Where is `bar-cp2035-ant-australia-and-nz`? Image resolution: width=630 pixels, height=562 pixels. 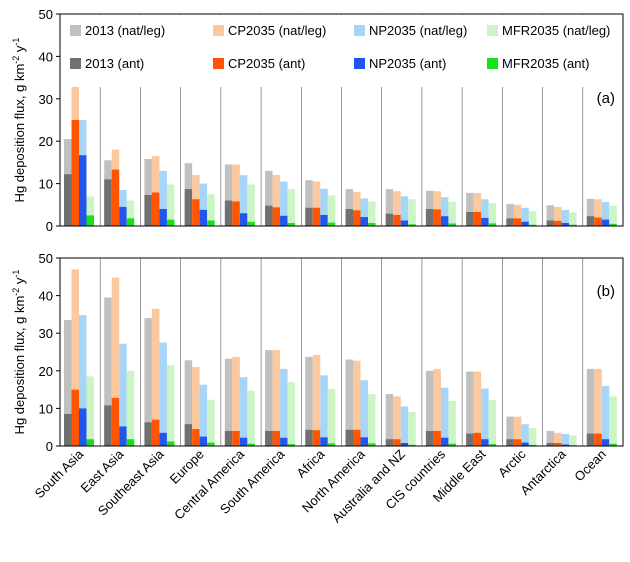 bar-cp2035-ant-australia-and-nz is located at coordinates (397, 220).